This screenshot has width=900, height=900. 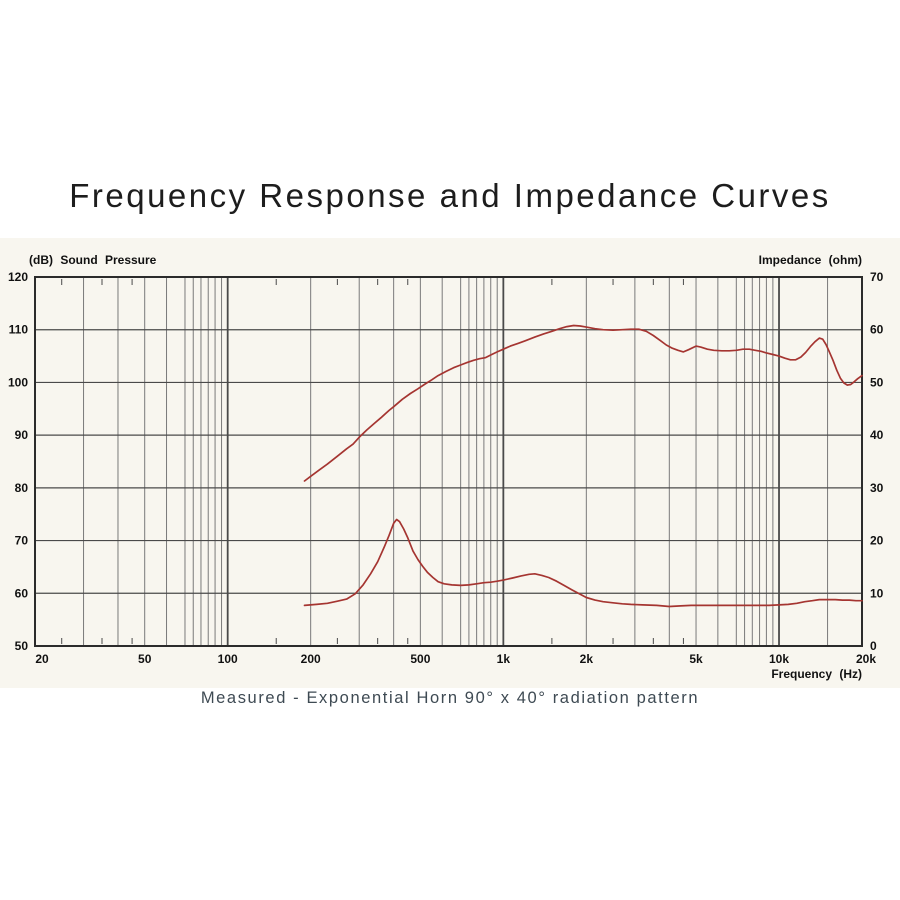 I want to click on x-axis-tick-label: 200, so click(x=311, y=659).